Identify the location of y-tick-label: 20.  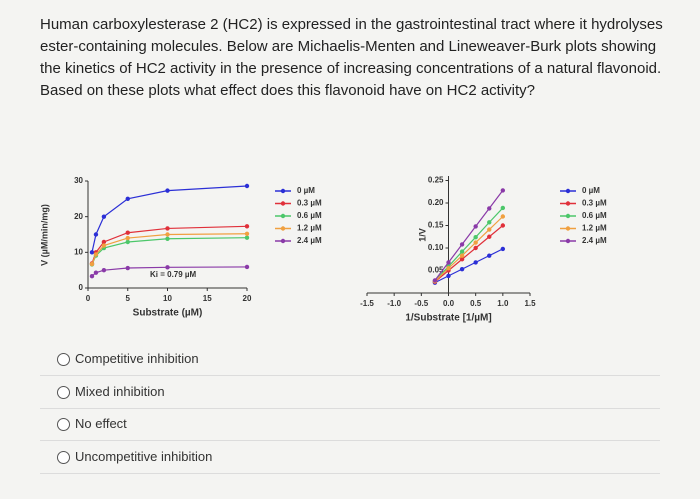
(78, 216).